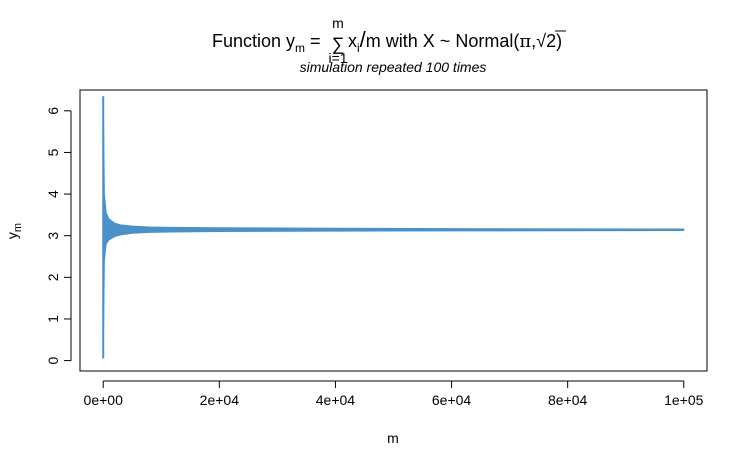  What do you see at coordinates (220, 400) in the screenshot?
I see `x-tick-label: 2e+04` at bounding box center [220, 400].